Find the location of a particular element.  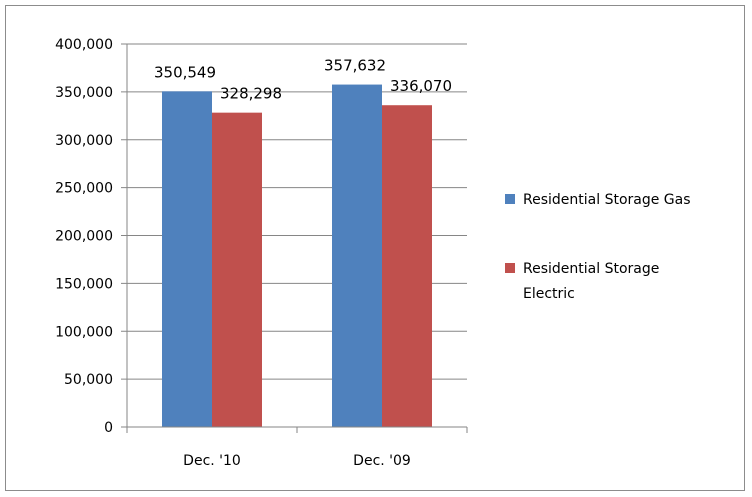

y-tick-label: 350,000 is located at coordinates (84, 93).